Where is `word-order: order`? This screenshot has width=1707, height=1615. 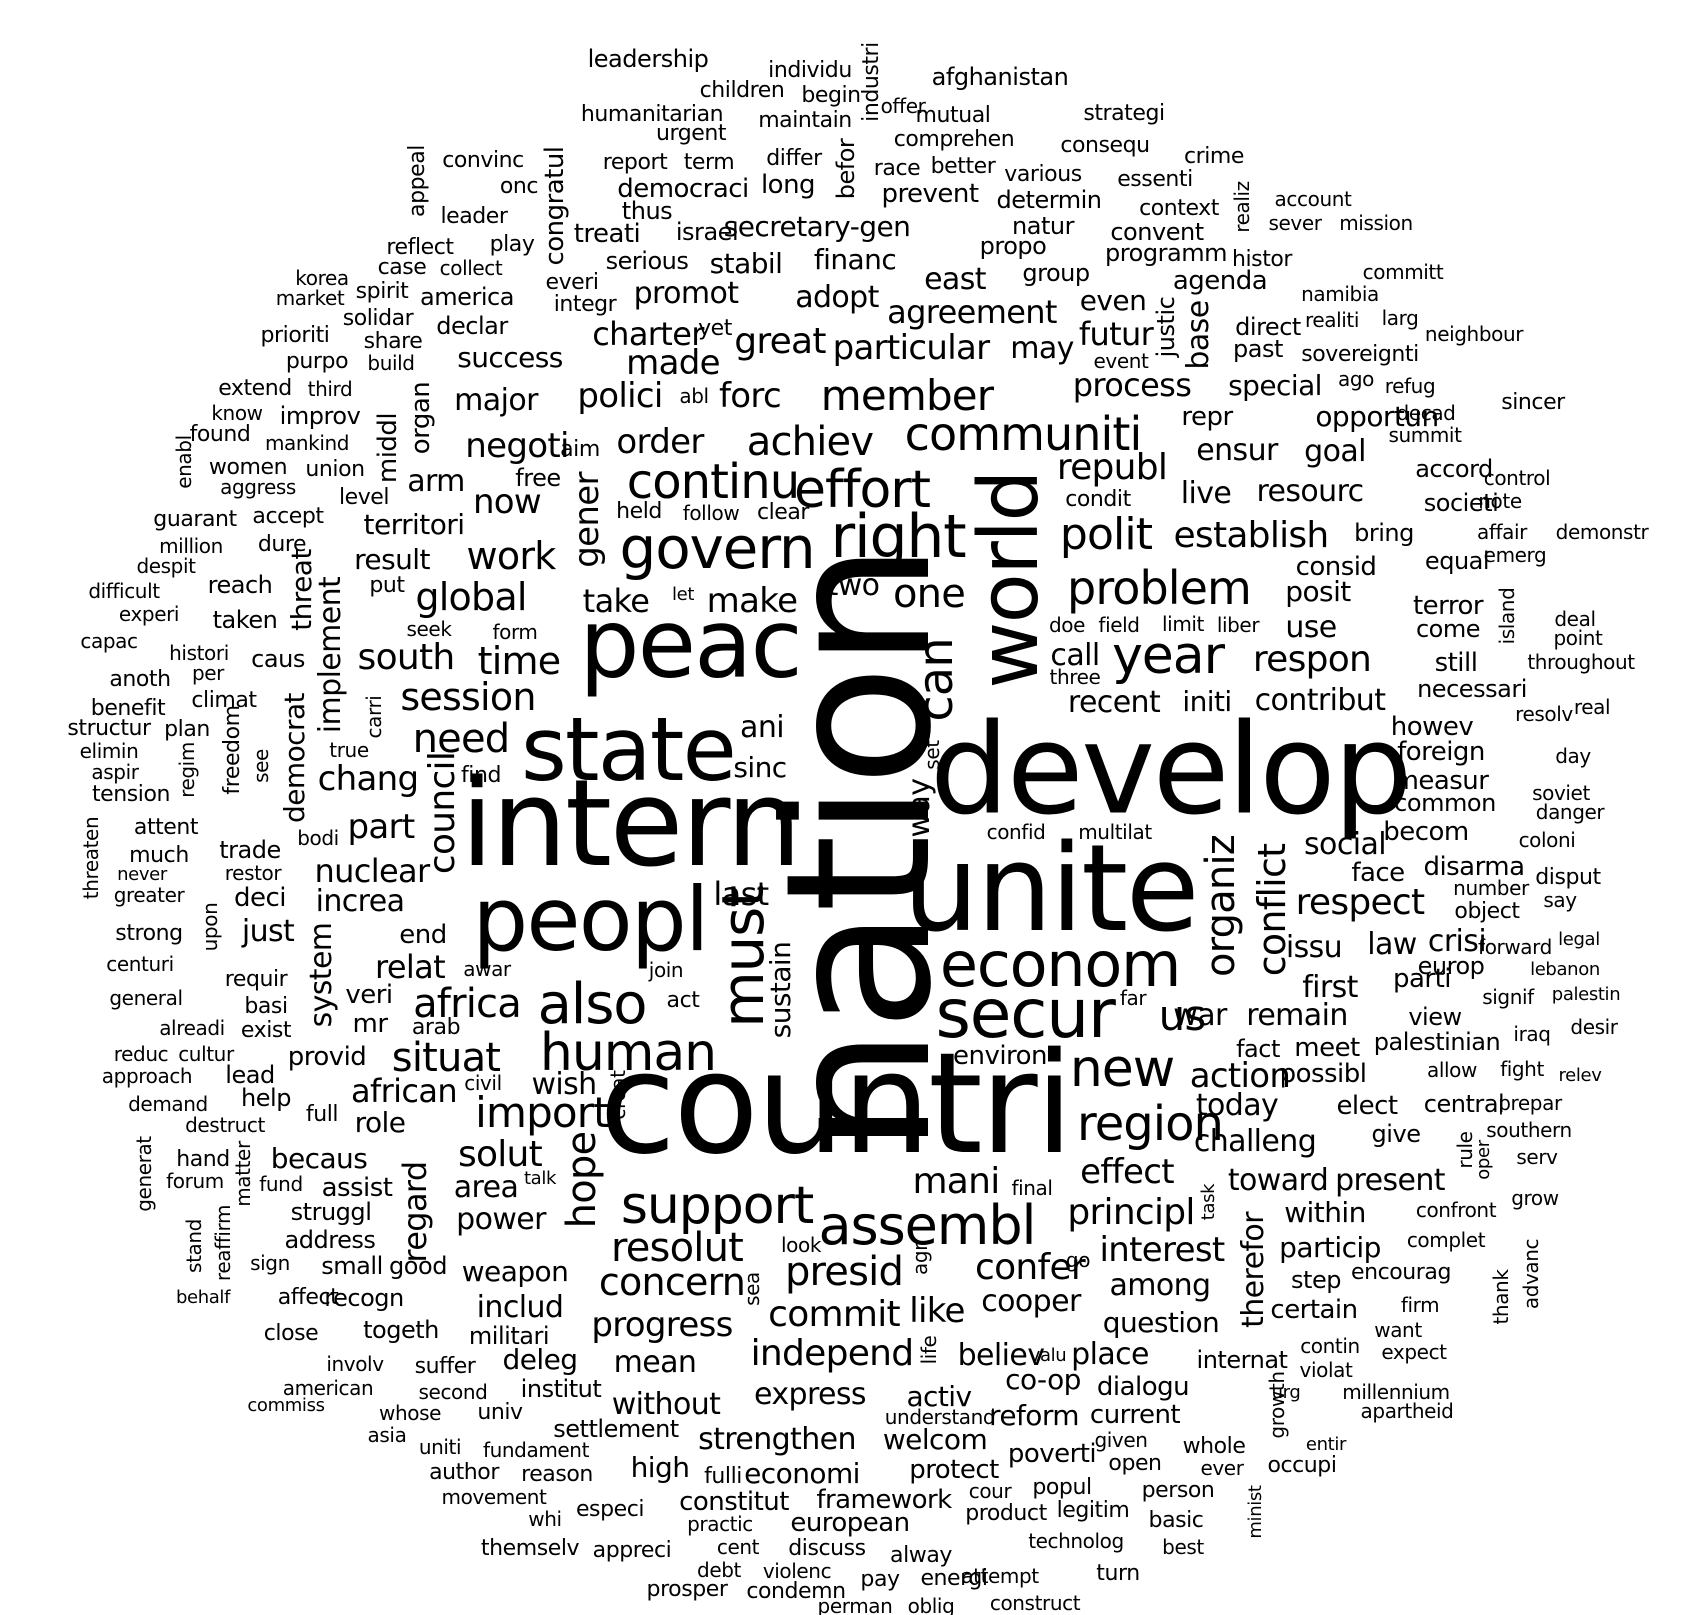
word-order: order is located at coordinates (660, 442).